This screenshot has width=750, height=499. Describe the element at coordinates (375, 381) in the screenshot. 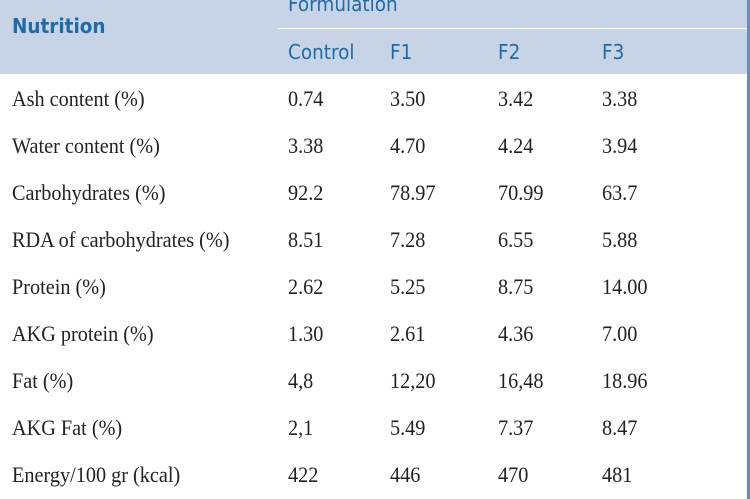

I see `table-row: Fat (%) 4,8 12,20 16,48 18.96` at that location.